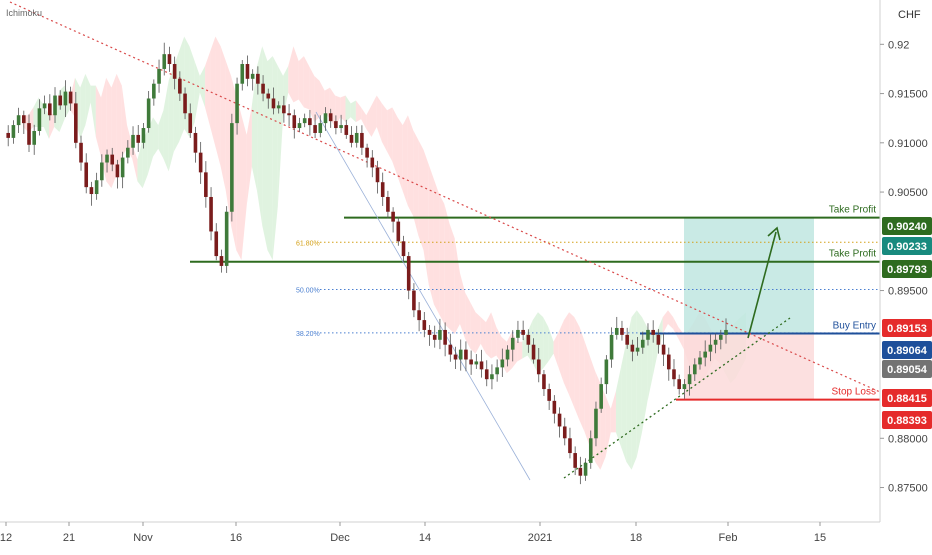 The width and height of the screenshot is (932, 555). What do you see at coordinates (24, 13) in the screenshot?
I see `indicator-label: Ichimoku` at bounding box center [24, 13].